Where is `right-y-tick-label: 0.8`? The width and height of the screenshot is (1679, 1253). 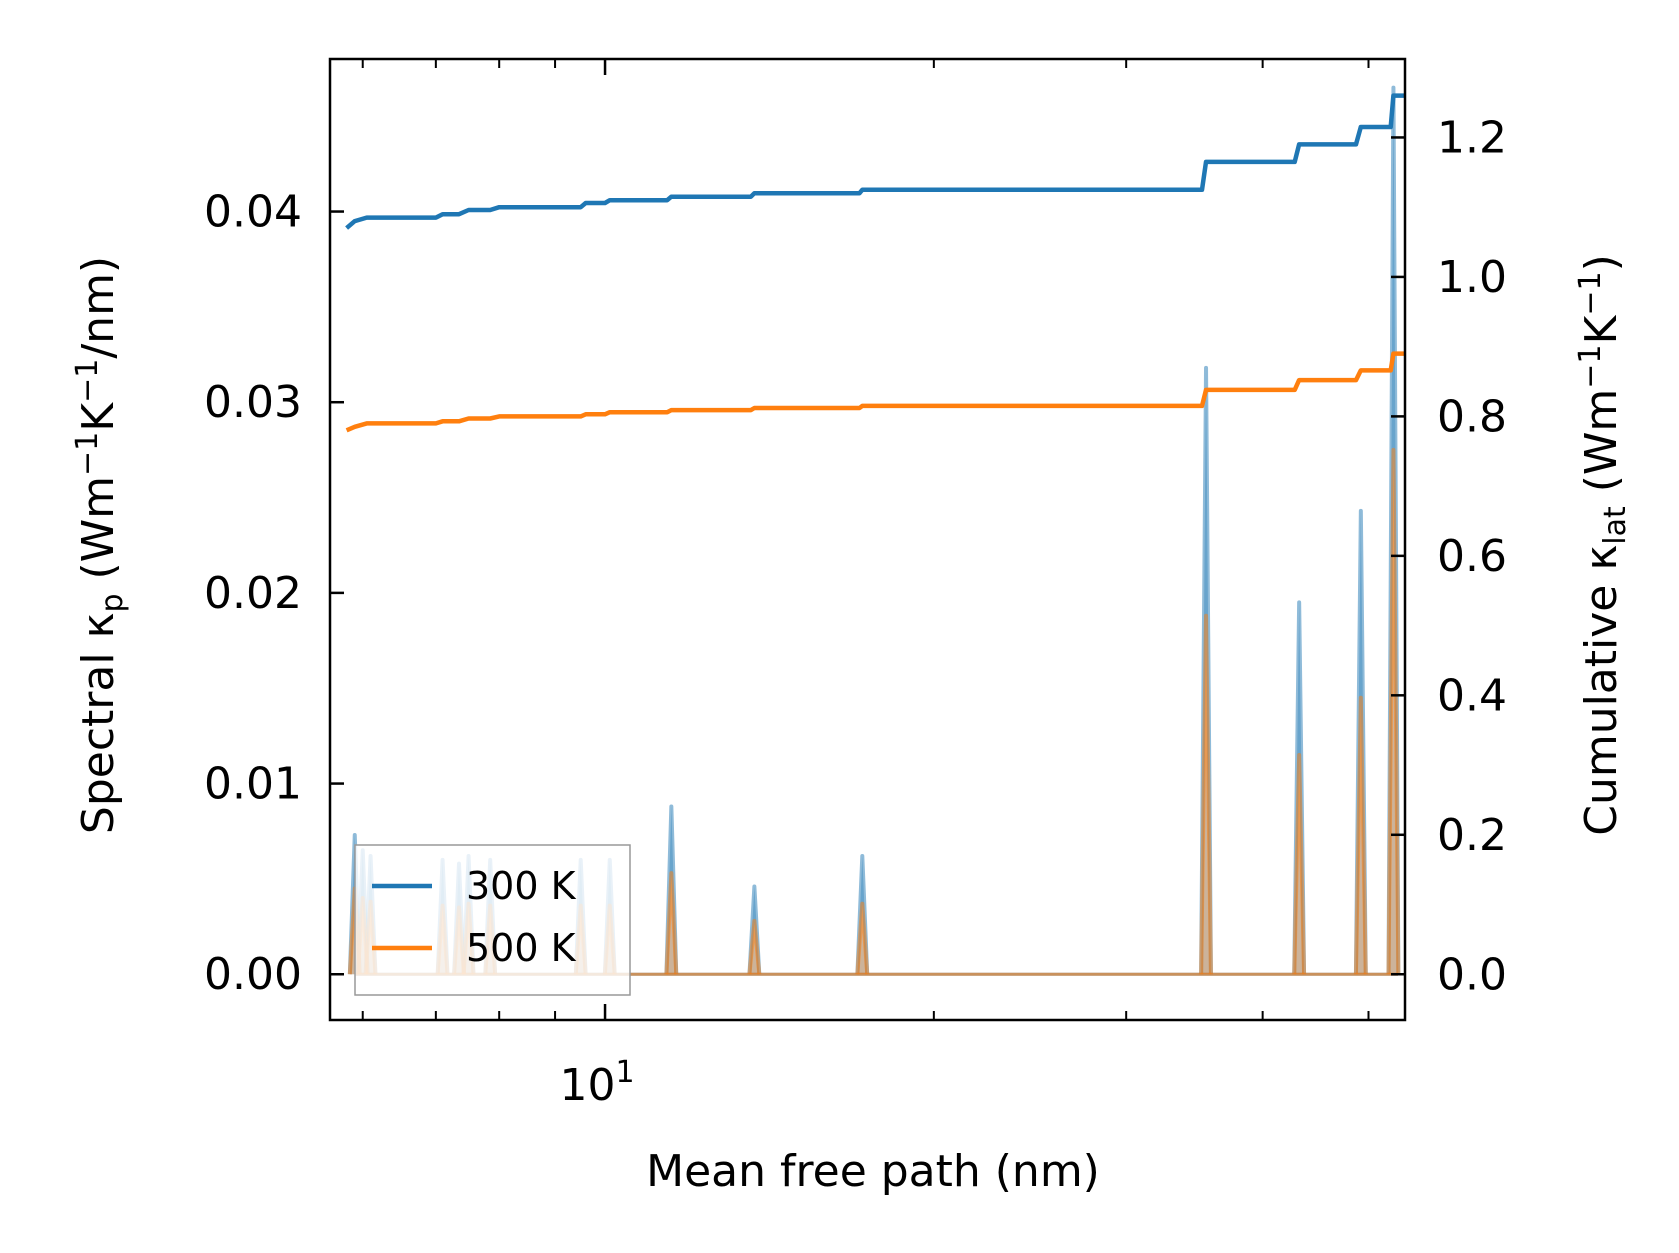
right-y-tick-label: 0.8 is located at coordinates (1472, 416).